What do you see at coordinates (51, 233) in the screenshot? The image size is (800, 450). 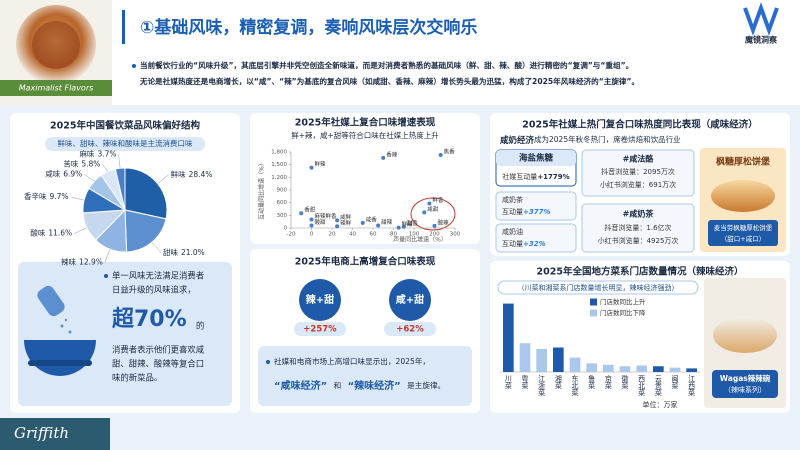 I see `pie-label: 酸味 11.6%` at bounding box center [51, 233].